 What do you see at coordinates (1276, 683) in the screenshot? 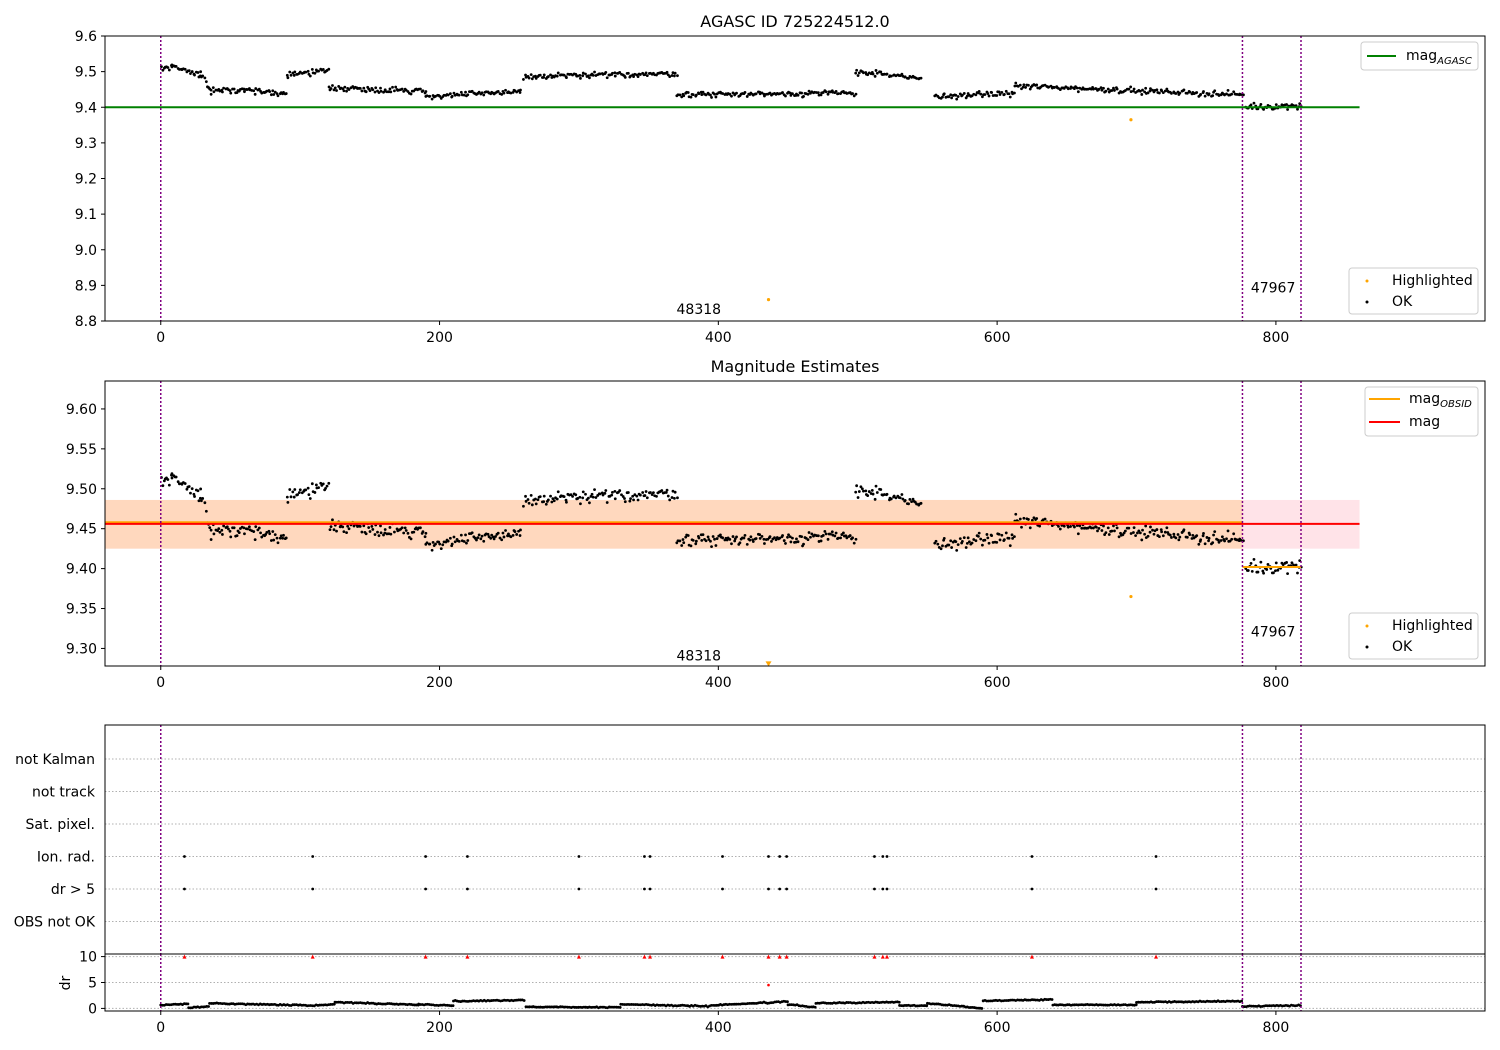
I see `x-tick-label: 800` at bounding box center [1276, 683].